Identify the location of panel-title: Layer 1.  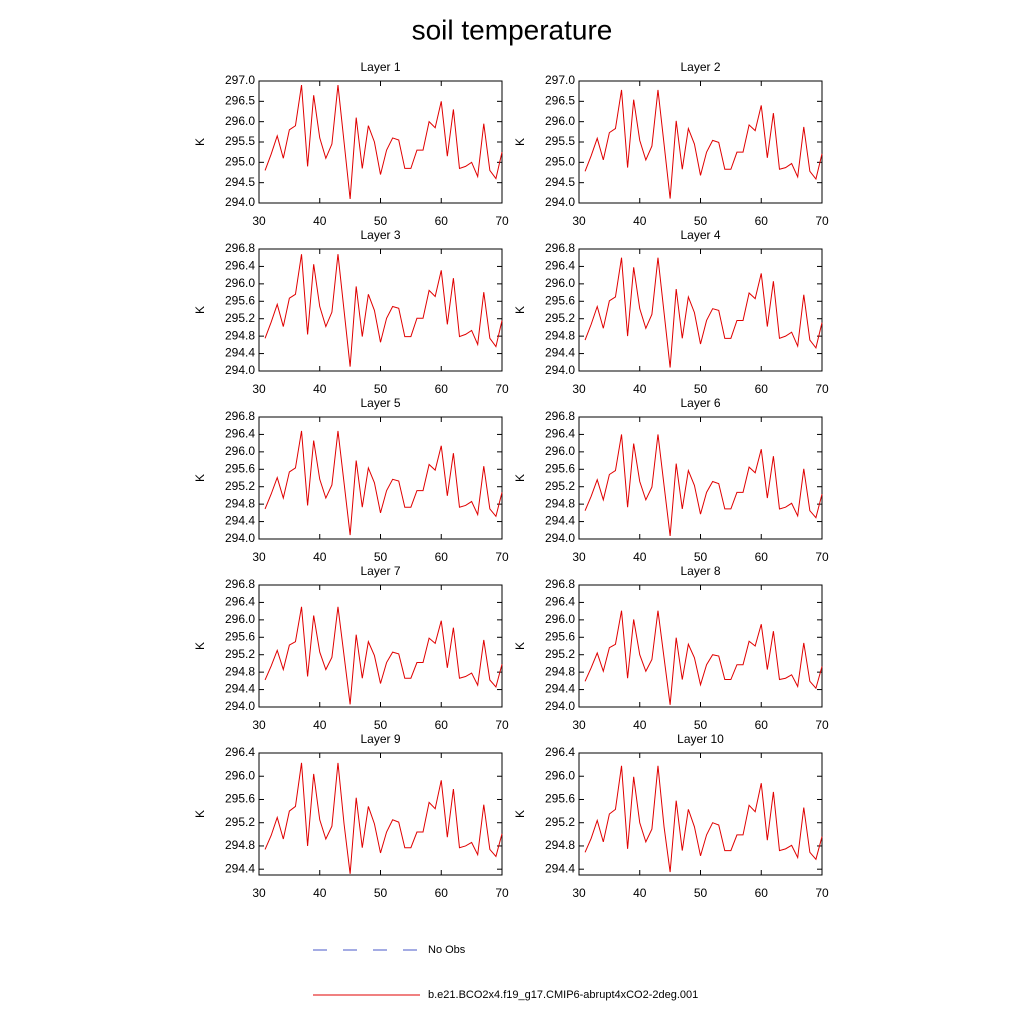
(380, 67).